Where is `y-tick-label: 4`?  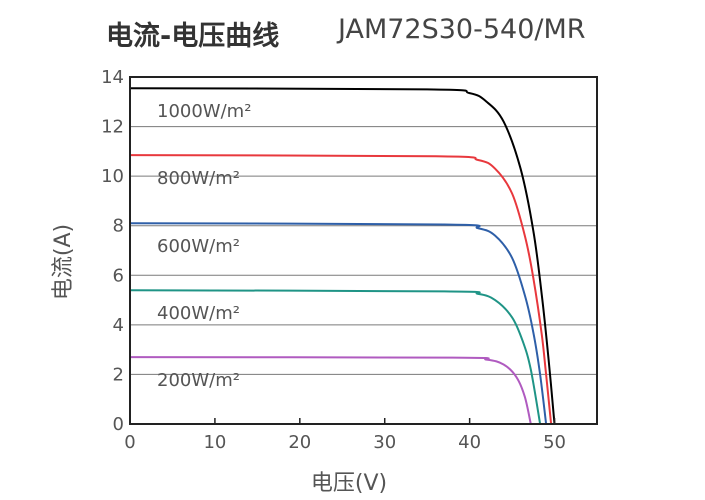 y-tick-label: 4 is located at coordinates (118, 325).